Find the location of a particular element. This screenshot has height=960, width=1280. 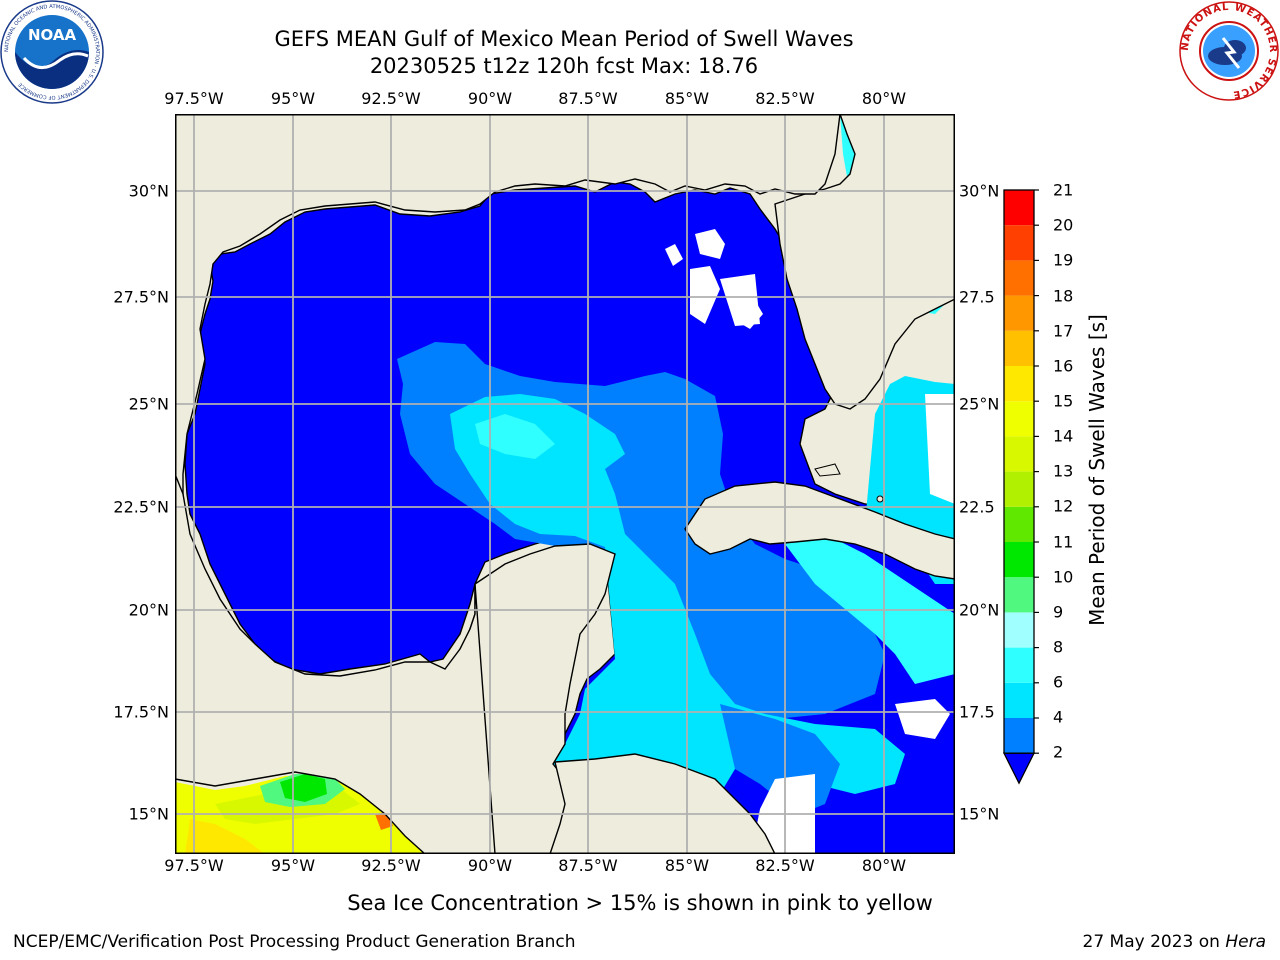

lat-tick-right: 20°N is located at coordinates (979, 610).